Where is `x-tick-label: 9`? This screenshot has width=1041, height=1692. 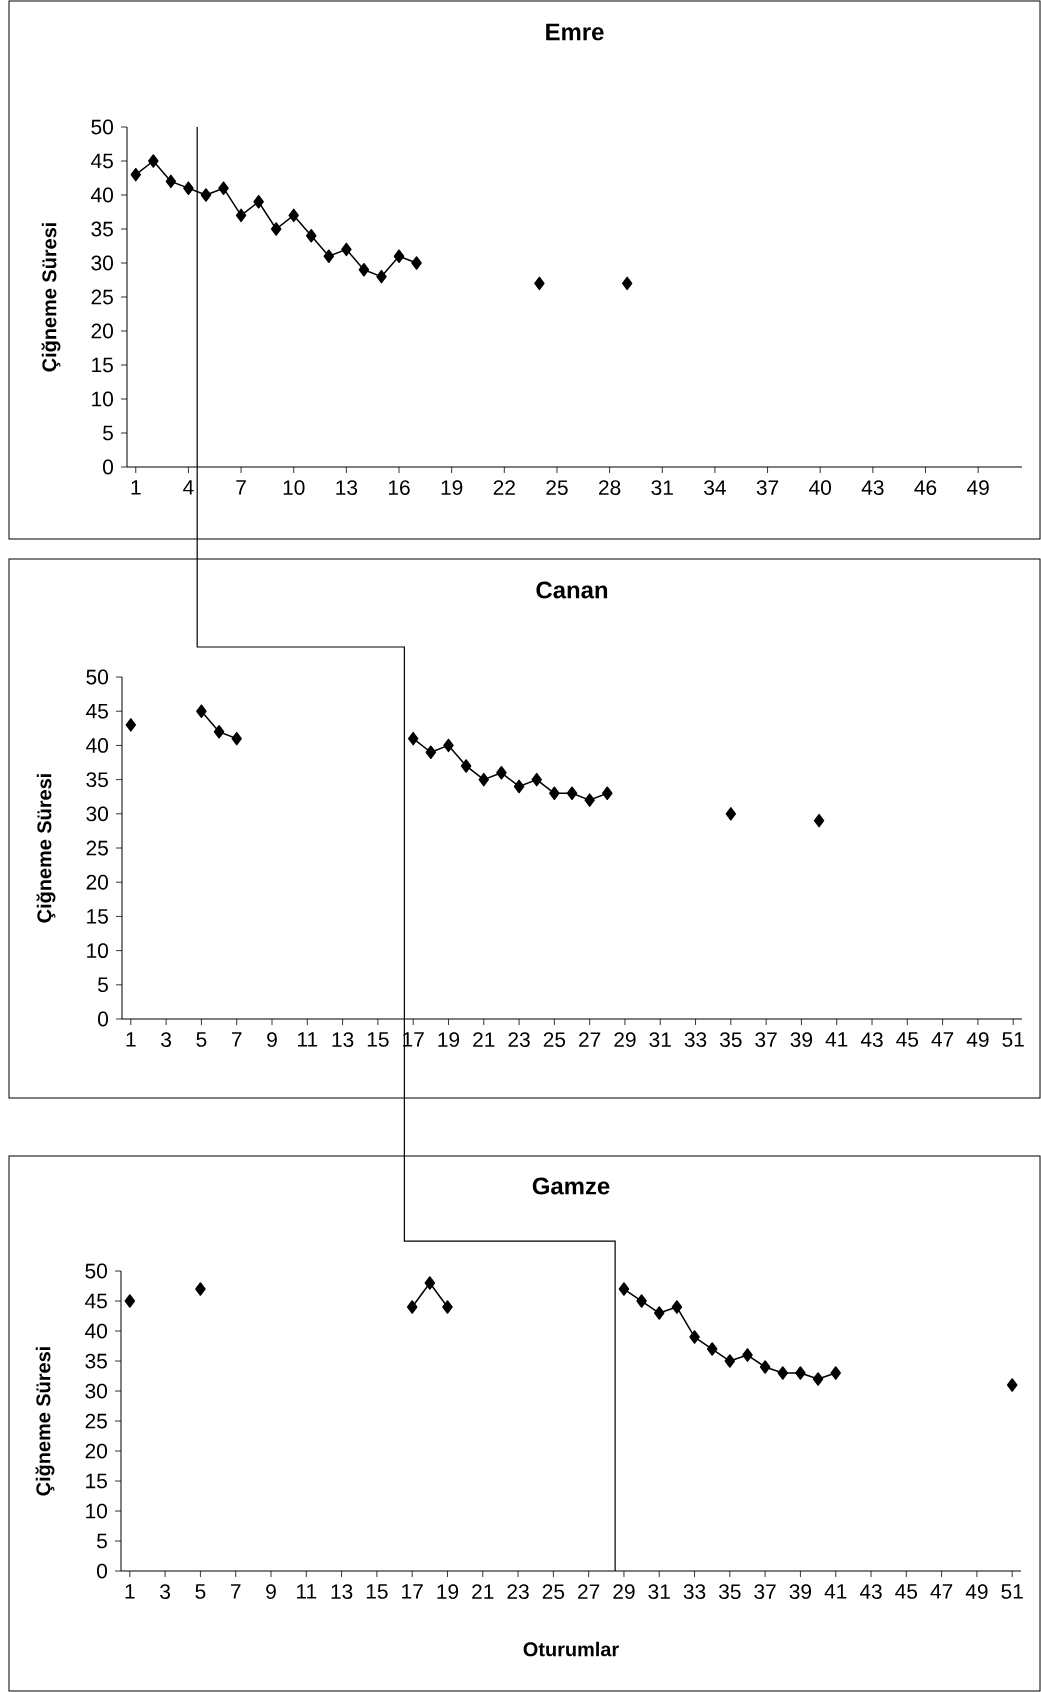
x-tick-label: 9 is located at coordinates (271, 1592).